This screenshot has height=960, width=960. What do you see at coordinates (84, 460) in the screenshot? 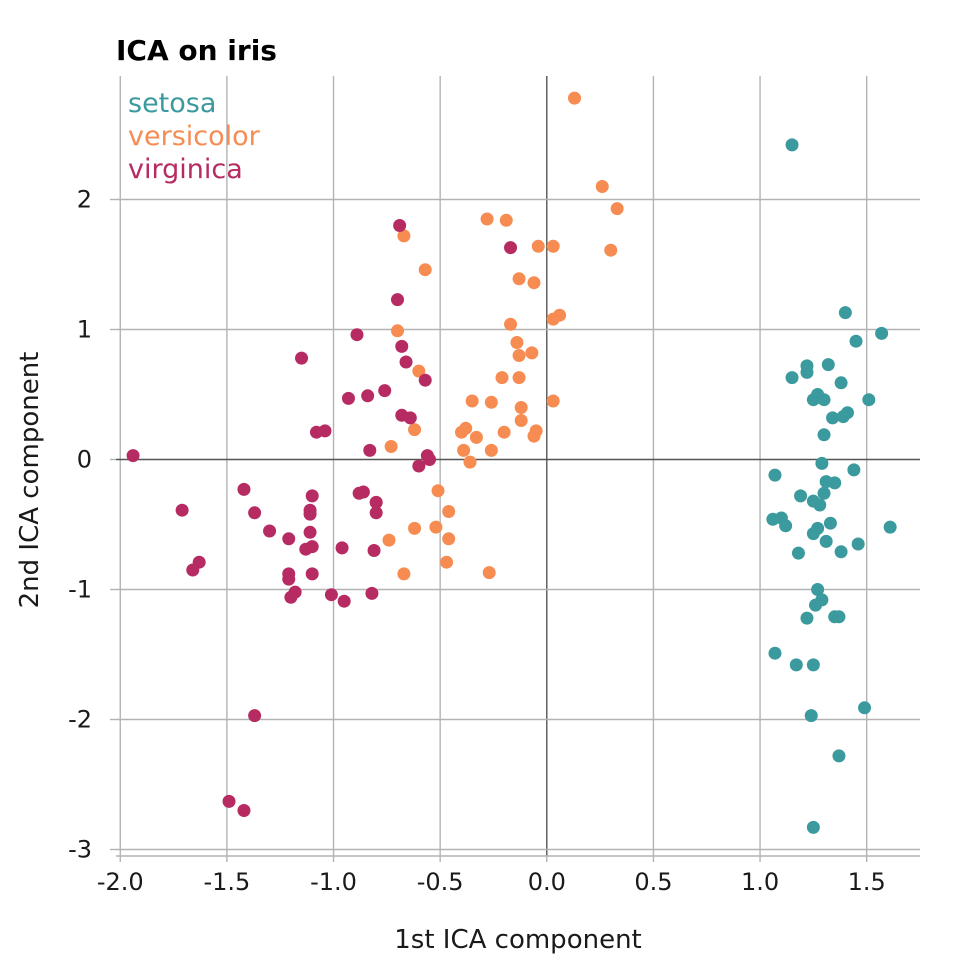
I see `y-tick-label: 0` at bounding box center [84, 460].